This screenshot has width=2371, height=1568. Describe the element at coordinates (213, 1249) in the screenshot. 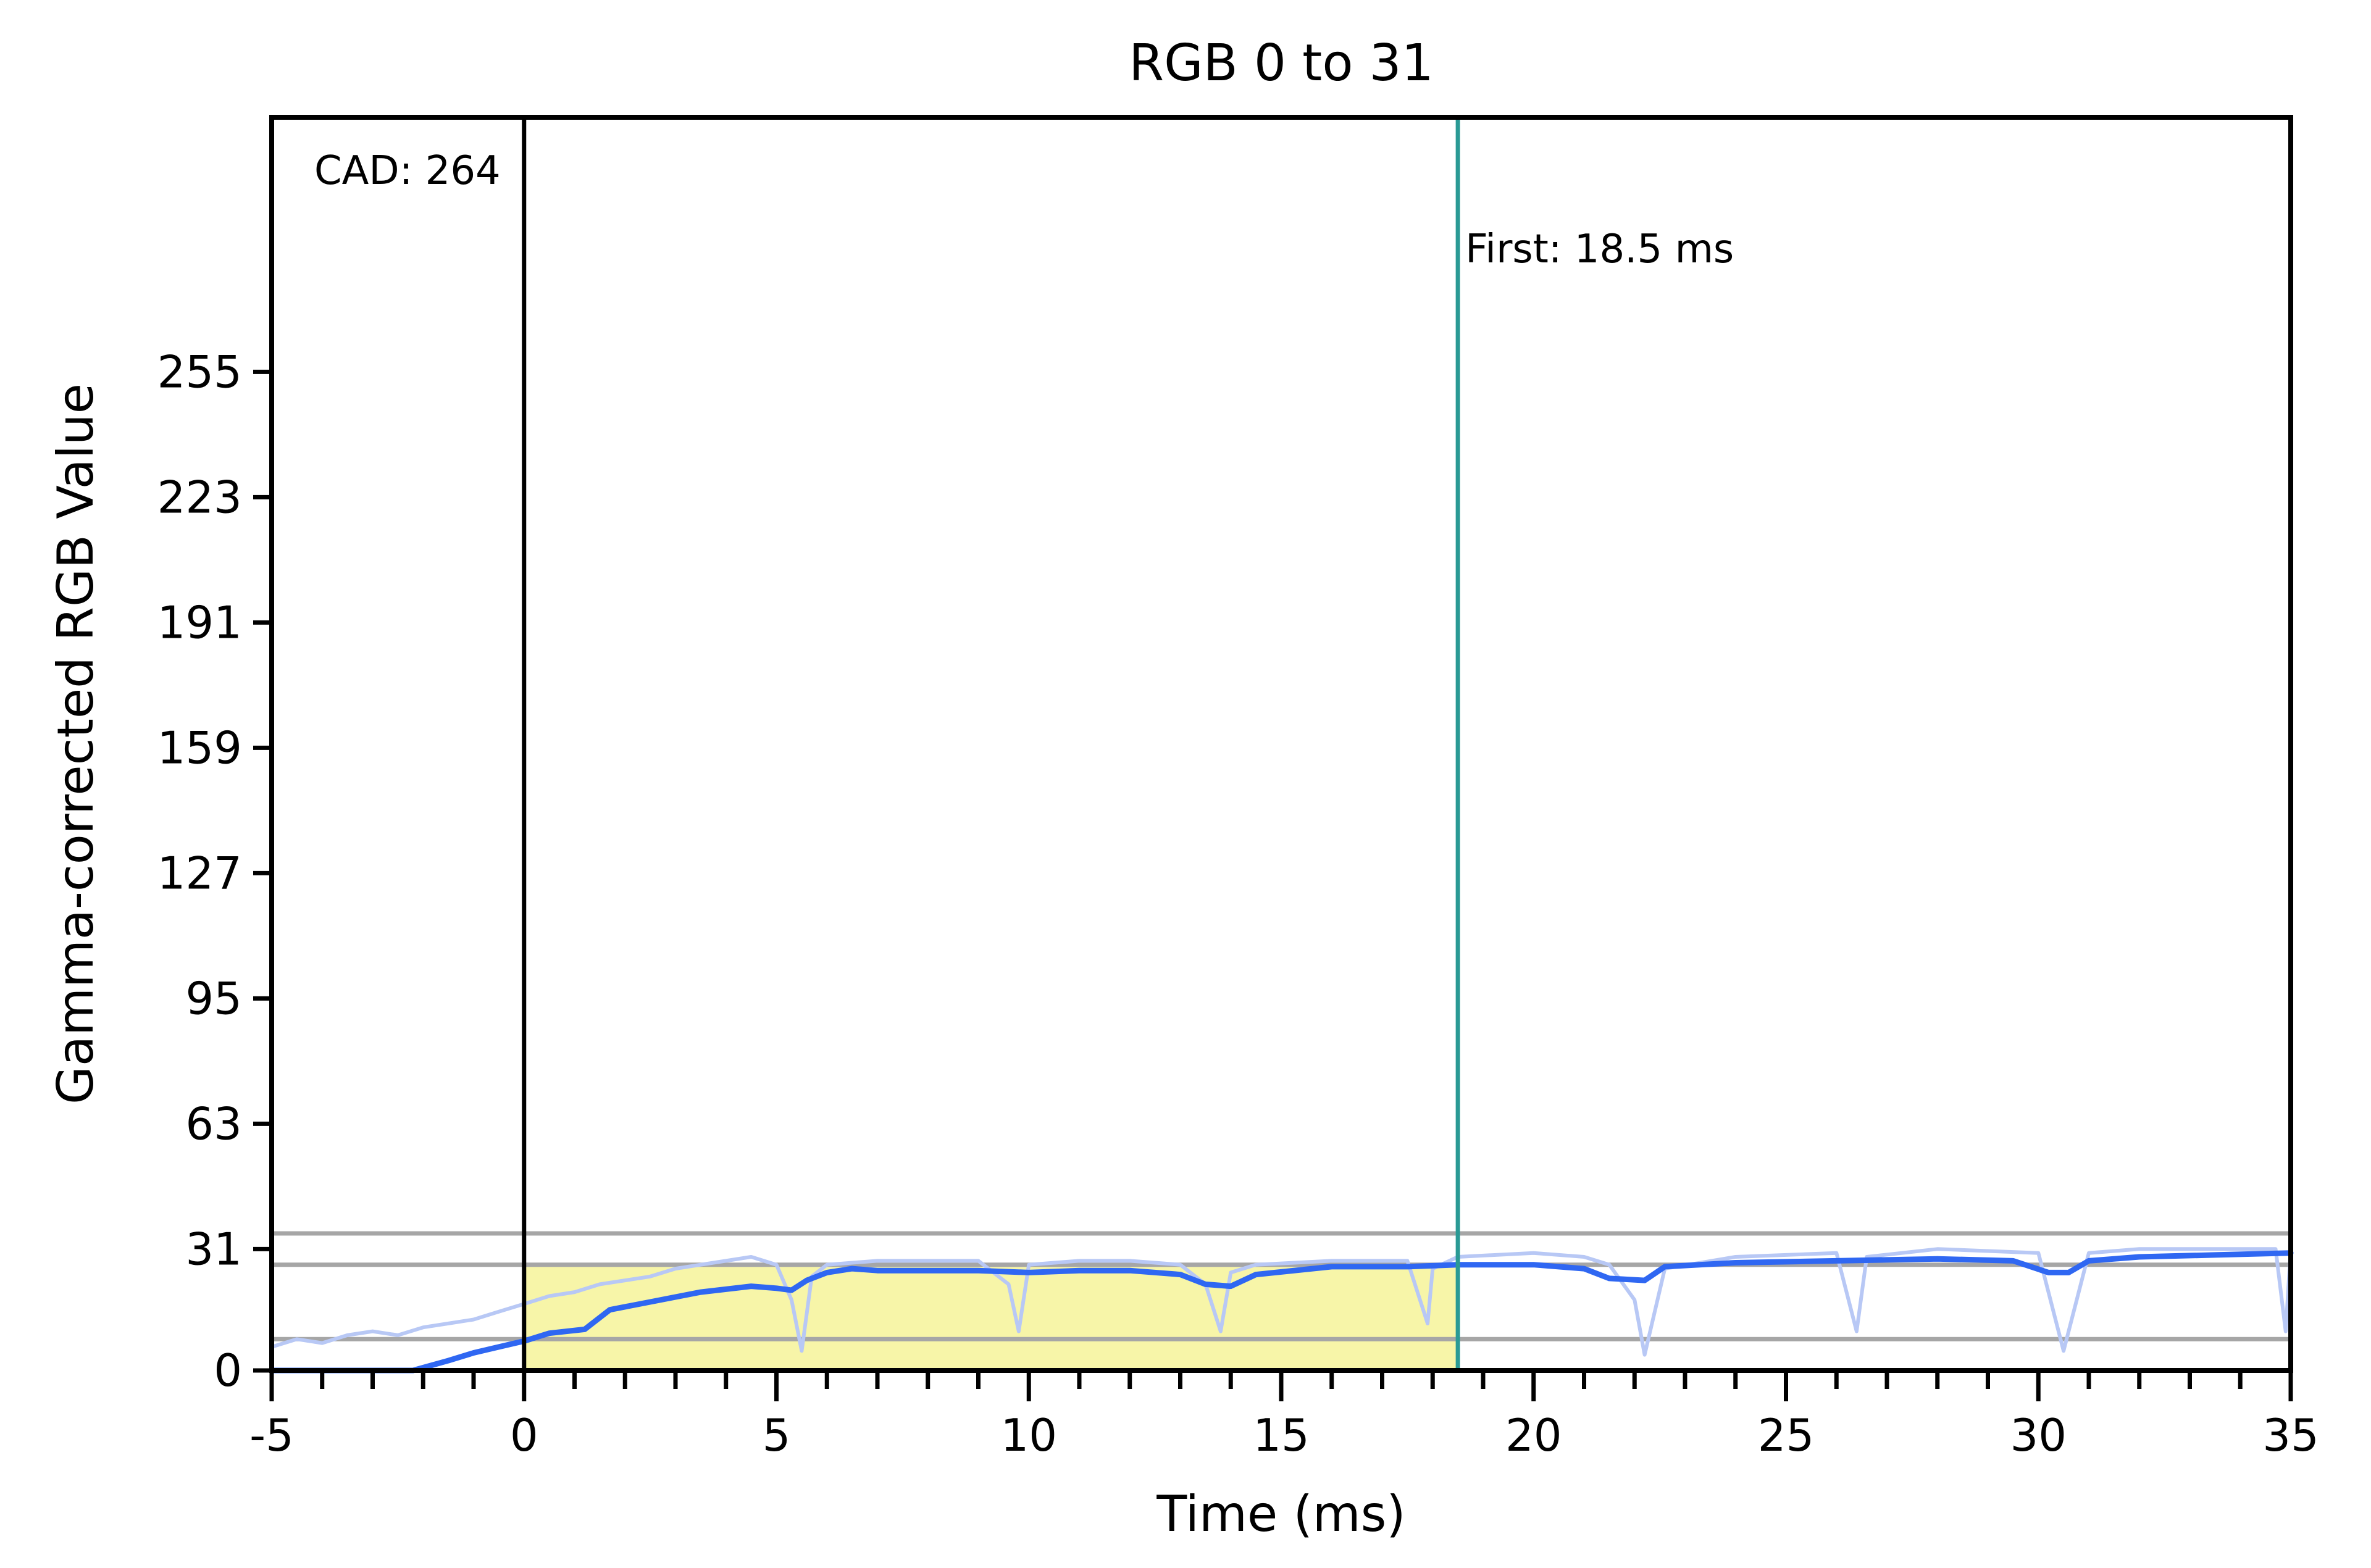

I see `y-tick-label: 31` at that location.